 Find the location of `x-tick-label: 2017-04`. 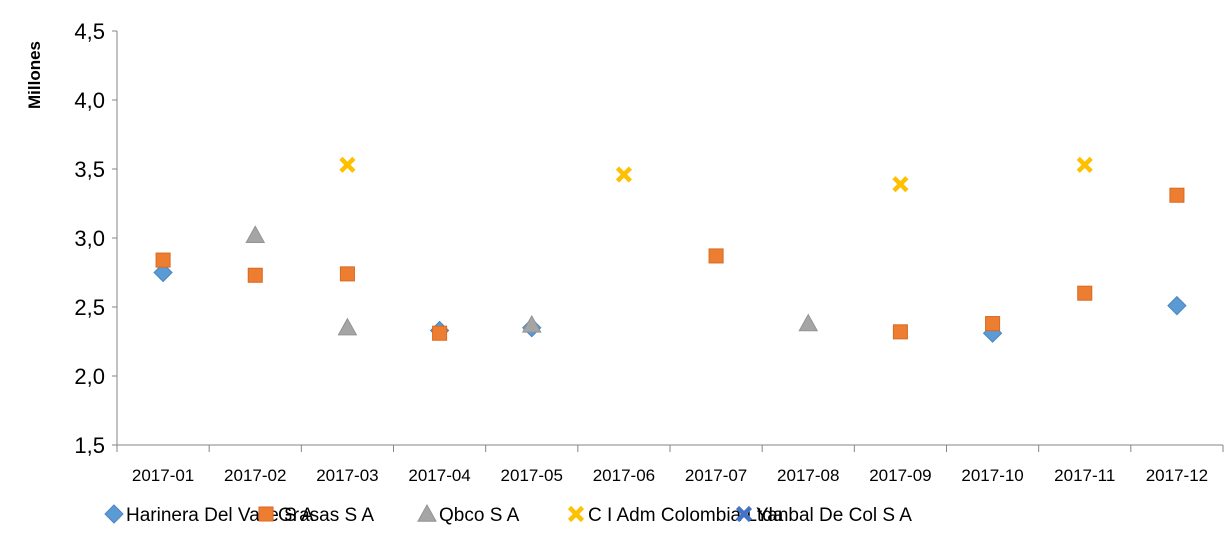

x-tick-label: 2017-04 is located at coordinates (439, 475).